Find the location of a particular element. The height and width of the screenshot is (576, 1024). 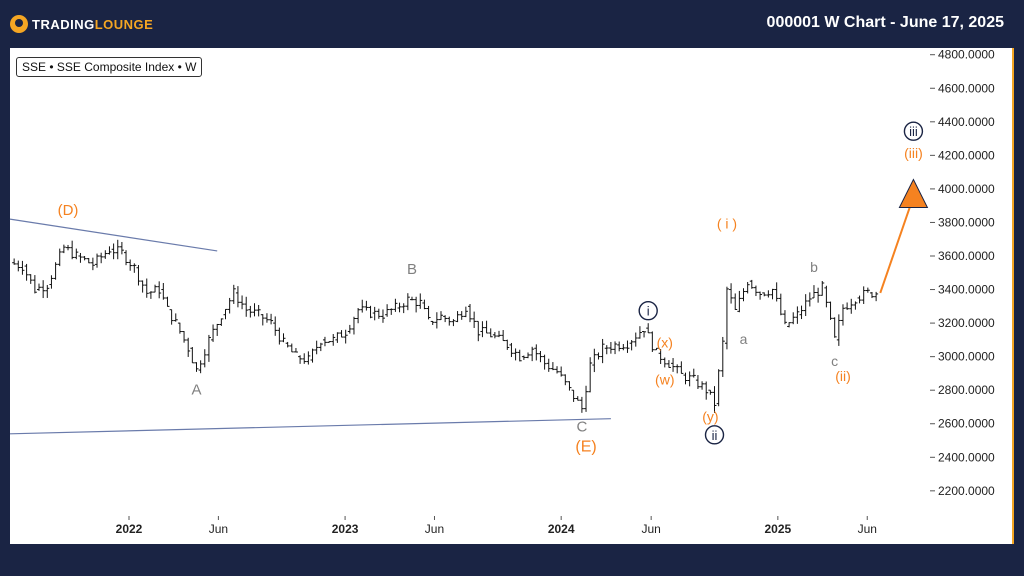

x-tick-label-1: Jun is located at coordinates (218, 529).